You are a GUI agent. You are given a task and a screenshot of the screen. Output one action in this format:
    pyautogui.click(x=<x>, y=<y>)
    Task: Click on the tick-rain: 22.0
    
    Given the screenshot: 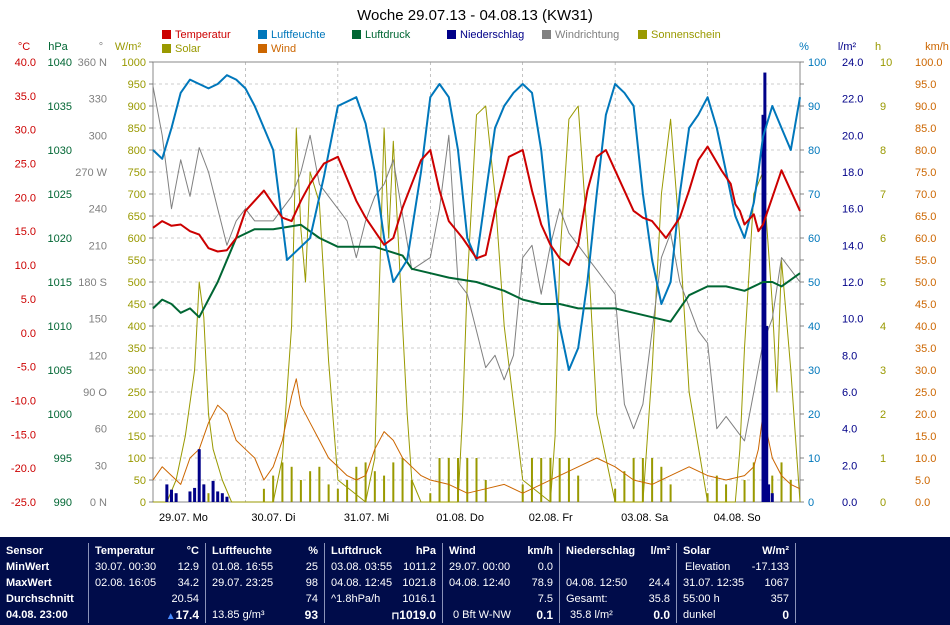 What is the action you would take?
    pyautogui.click(x=852, y=100)
    